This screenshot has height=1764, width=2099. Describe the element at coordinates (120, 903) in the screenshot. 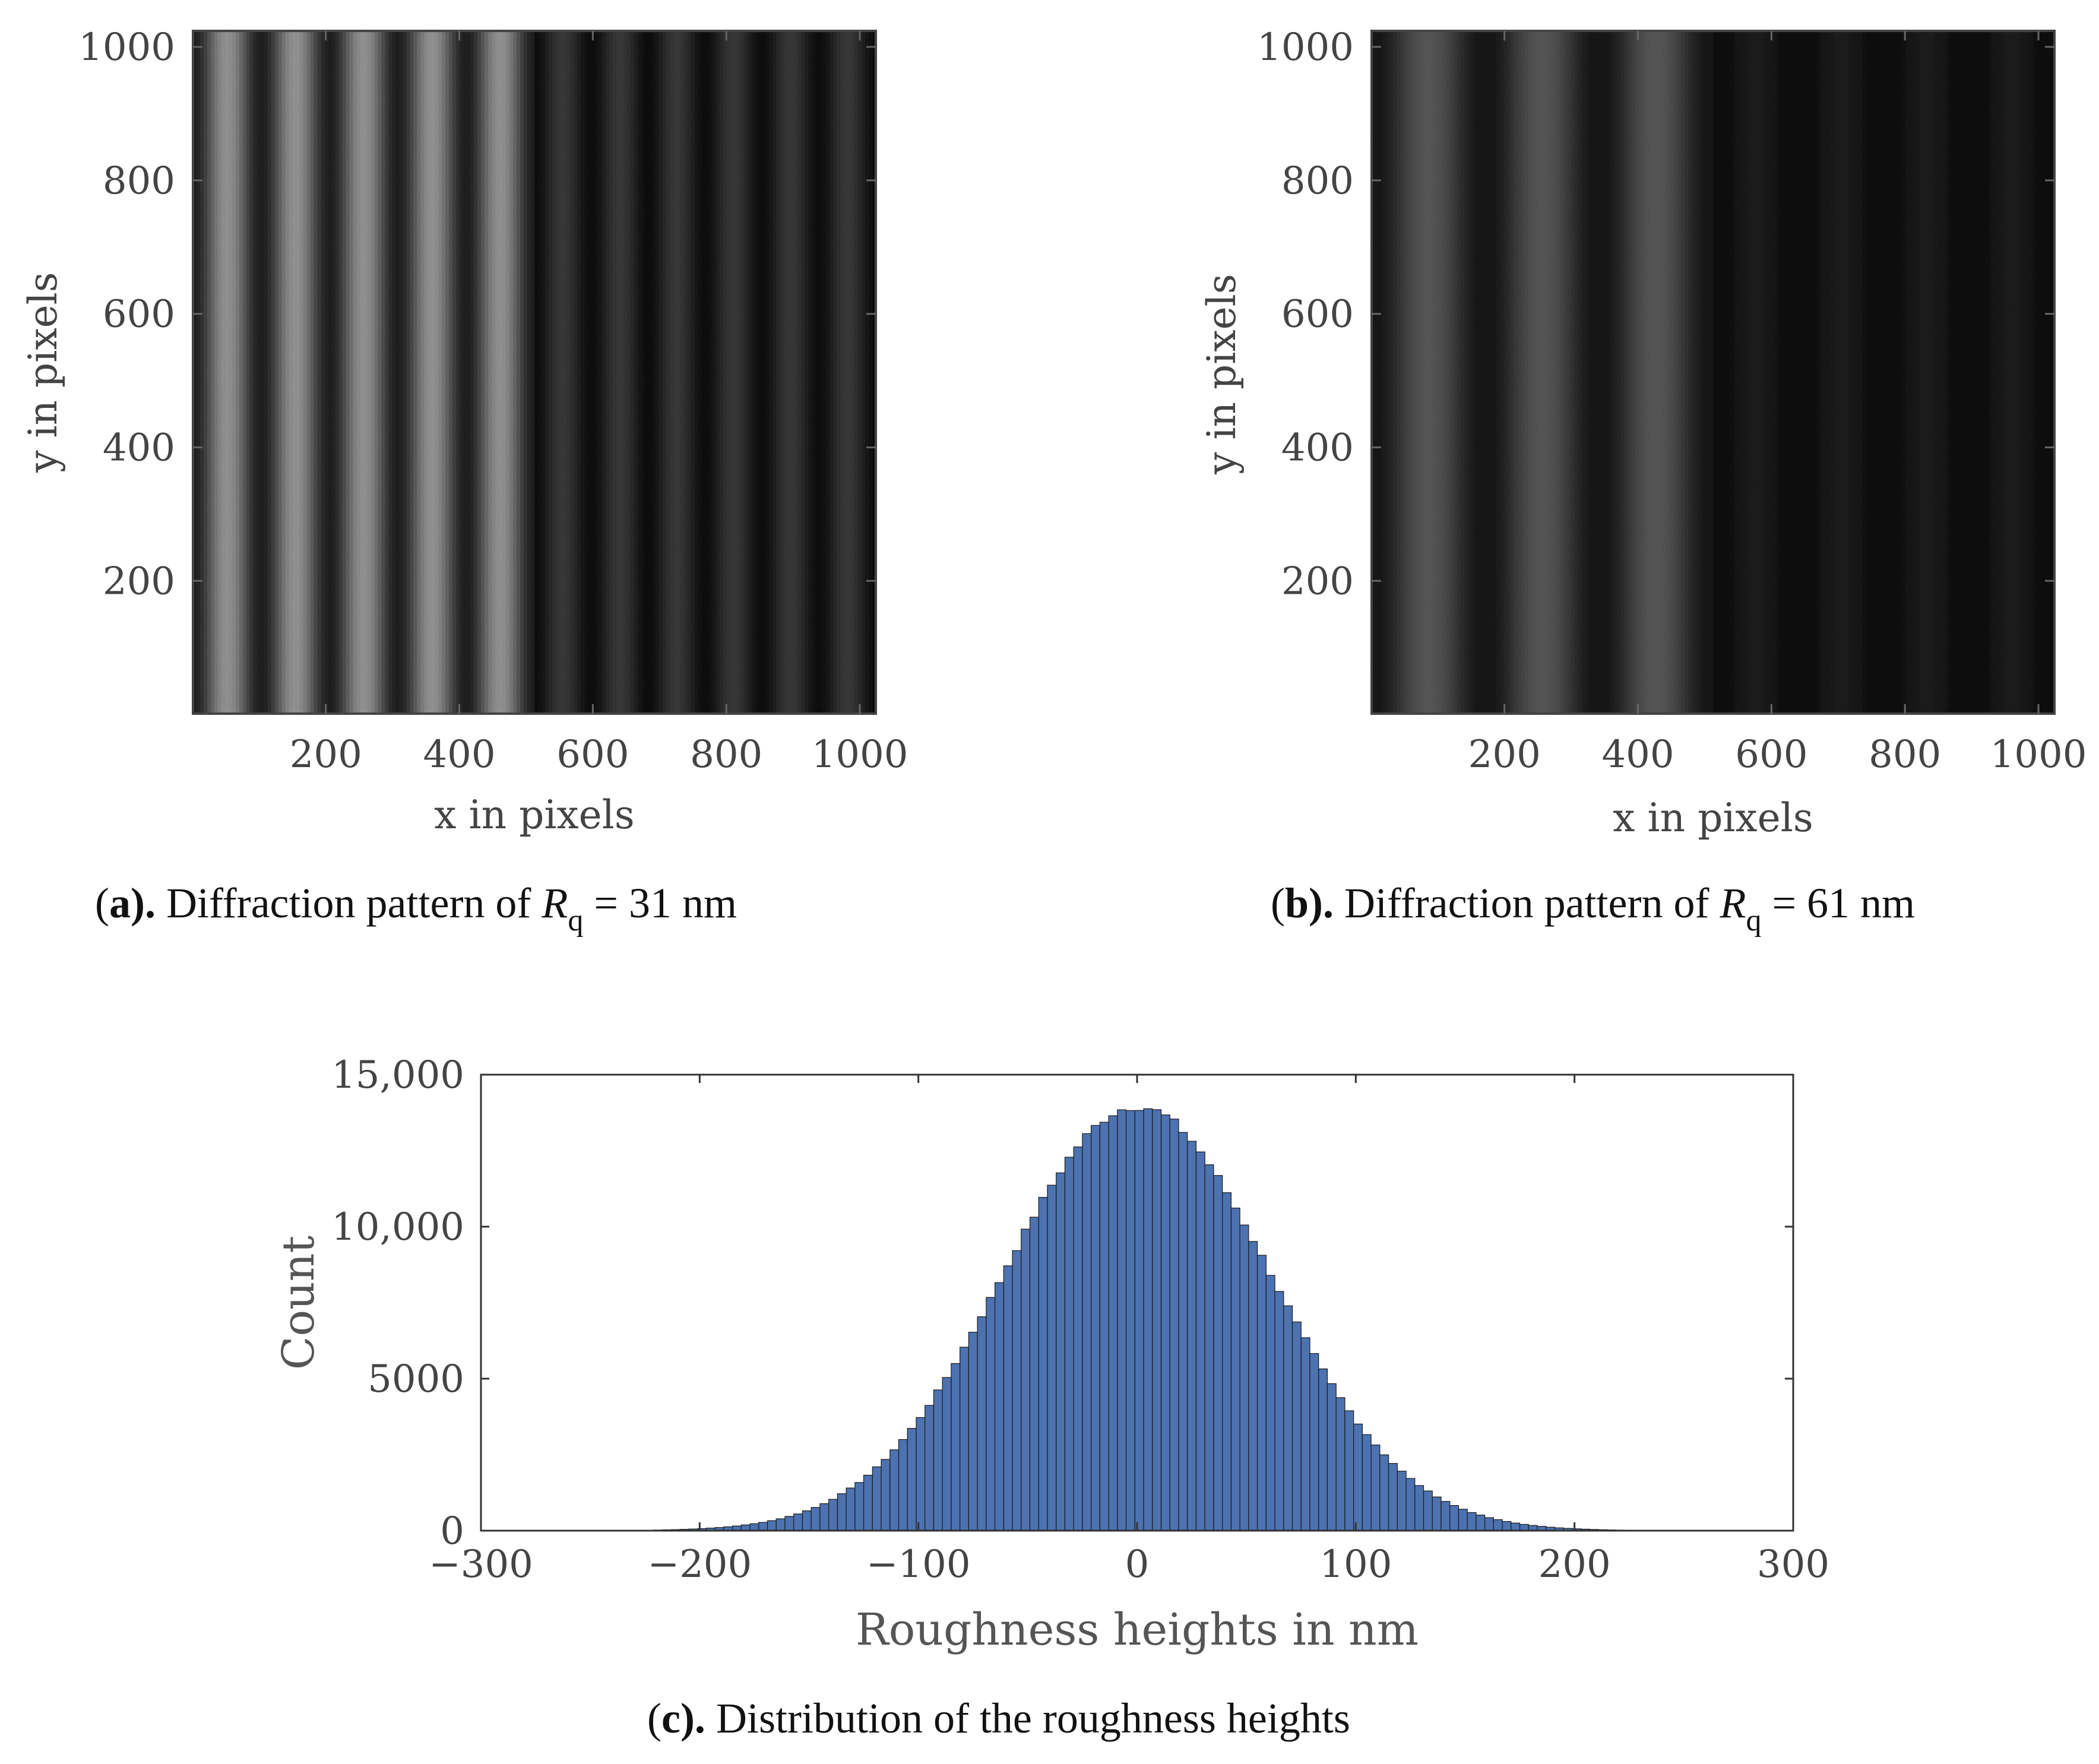

I see `caption-a-letter: a` at that location.